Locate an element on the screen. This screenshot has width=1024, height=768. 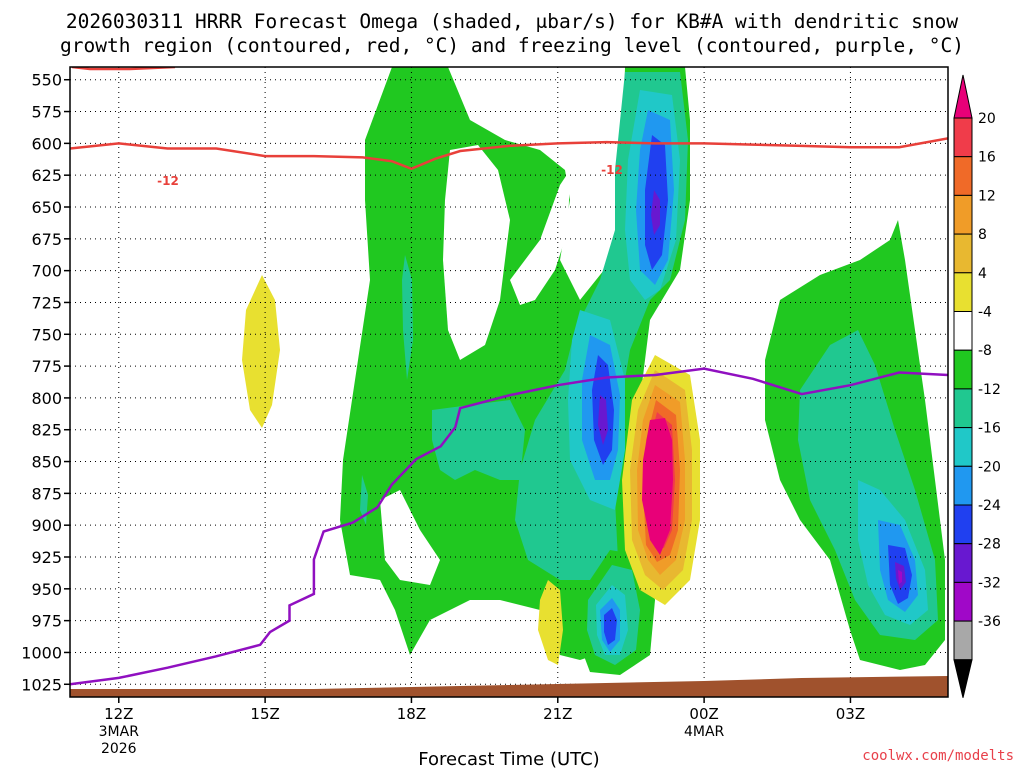
omega-region-pos-magenta is located at coordinates (657, 486).